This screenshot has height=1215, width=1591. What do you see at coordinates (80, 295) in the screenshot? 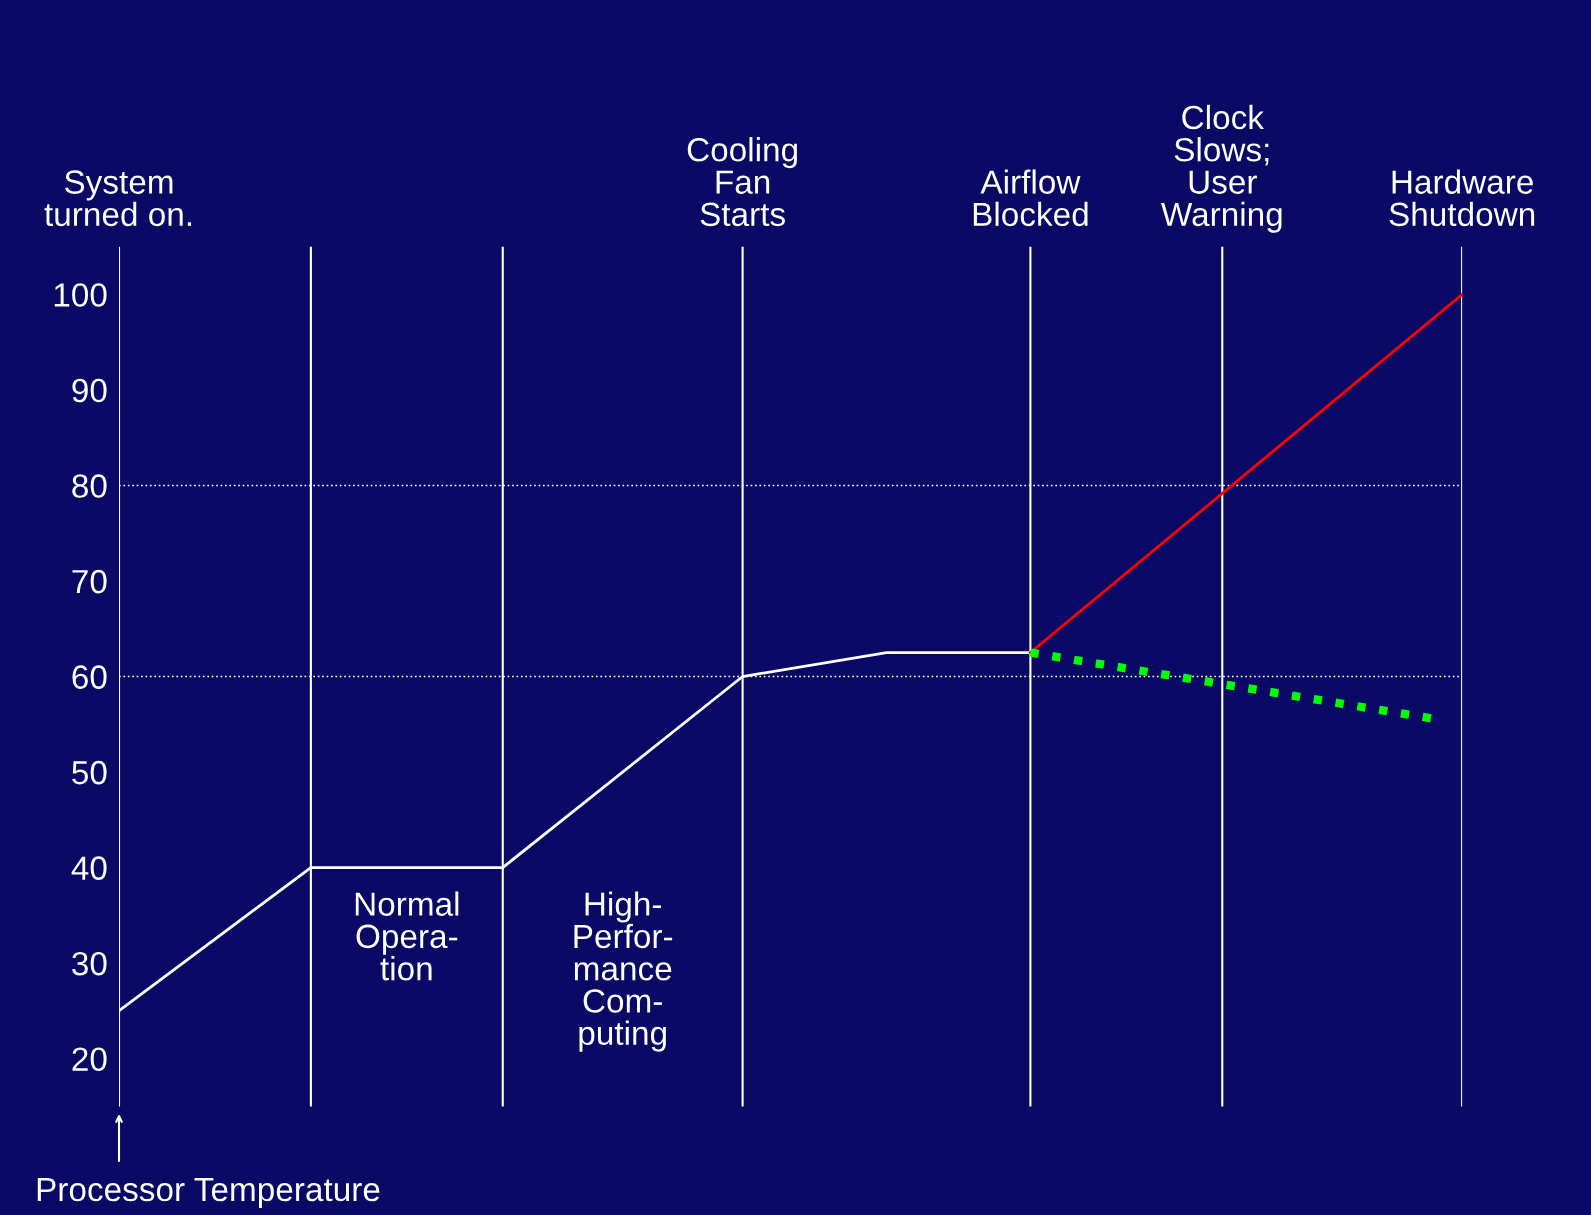
I see `y-tick-label: 100` at bounding box center [80, 295].